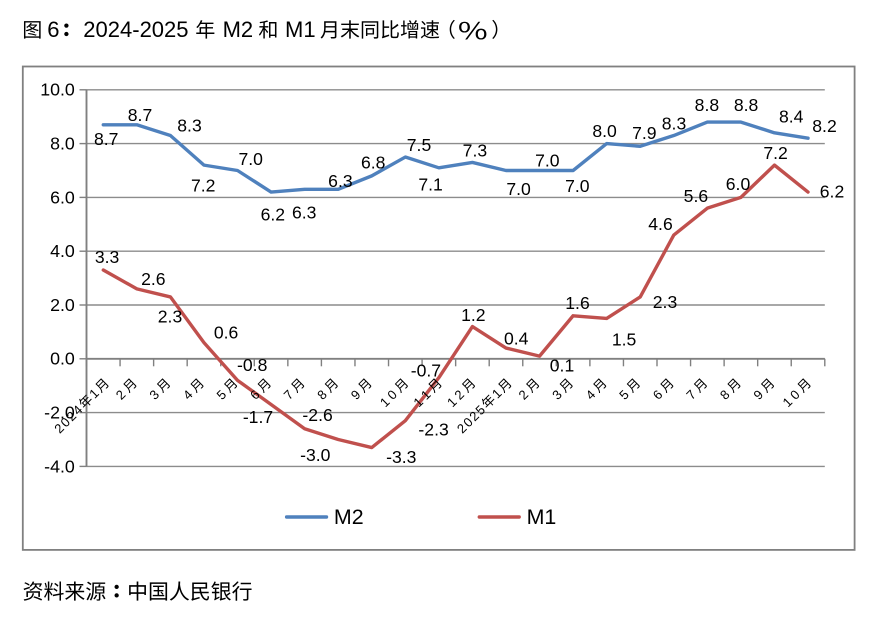 The width and height of the screenshot is (879, 632). I want to click on svg-text: -1.7, so click(258, 417).